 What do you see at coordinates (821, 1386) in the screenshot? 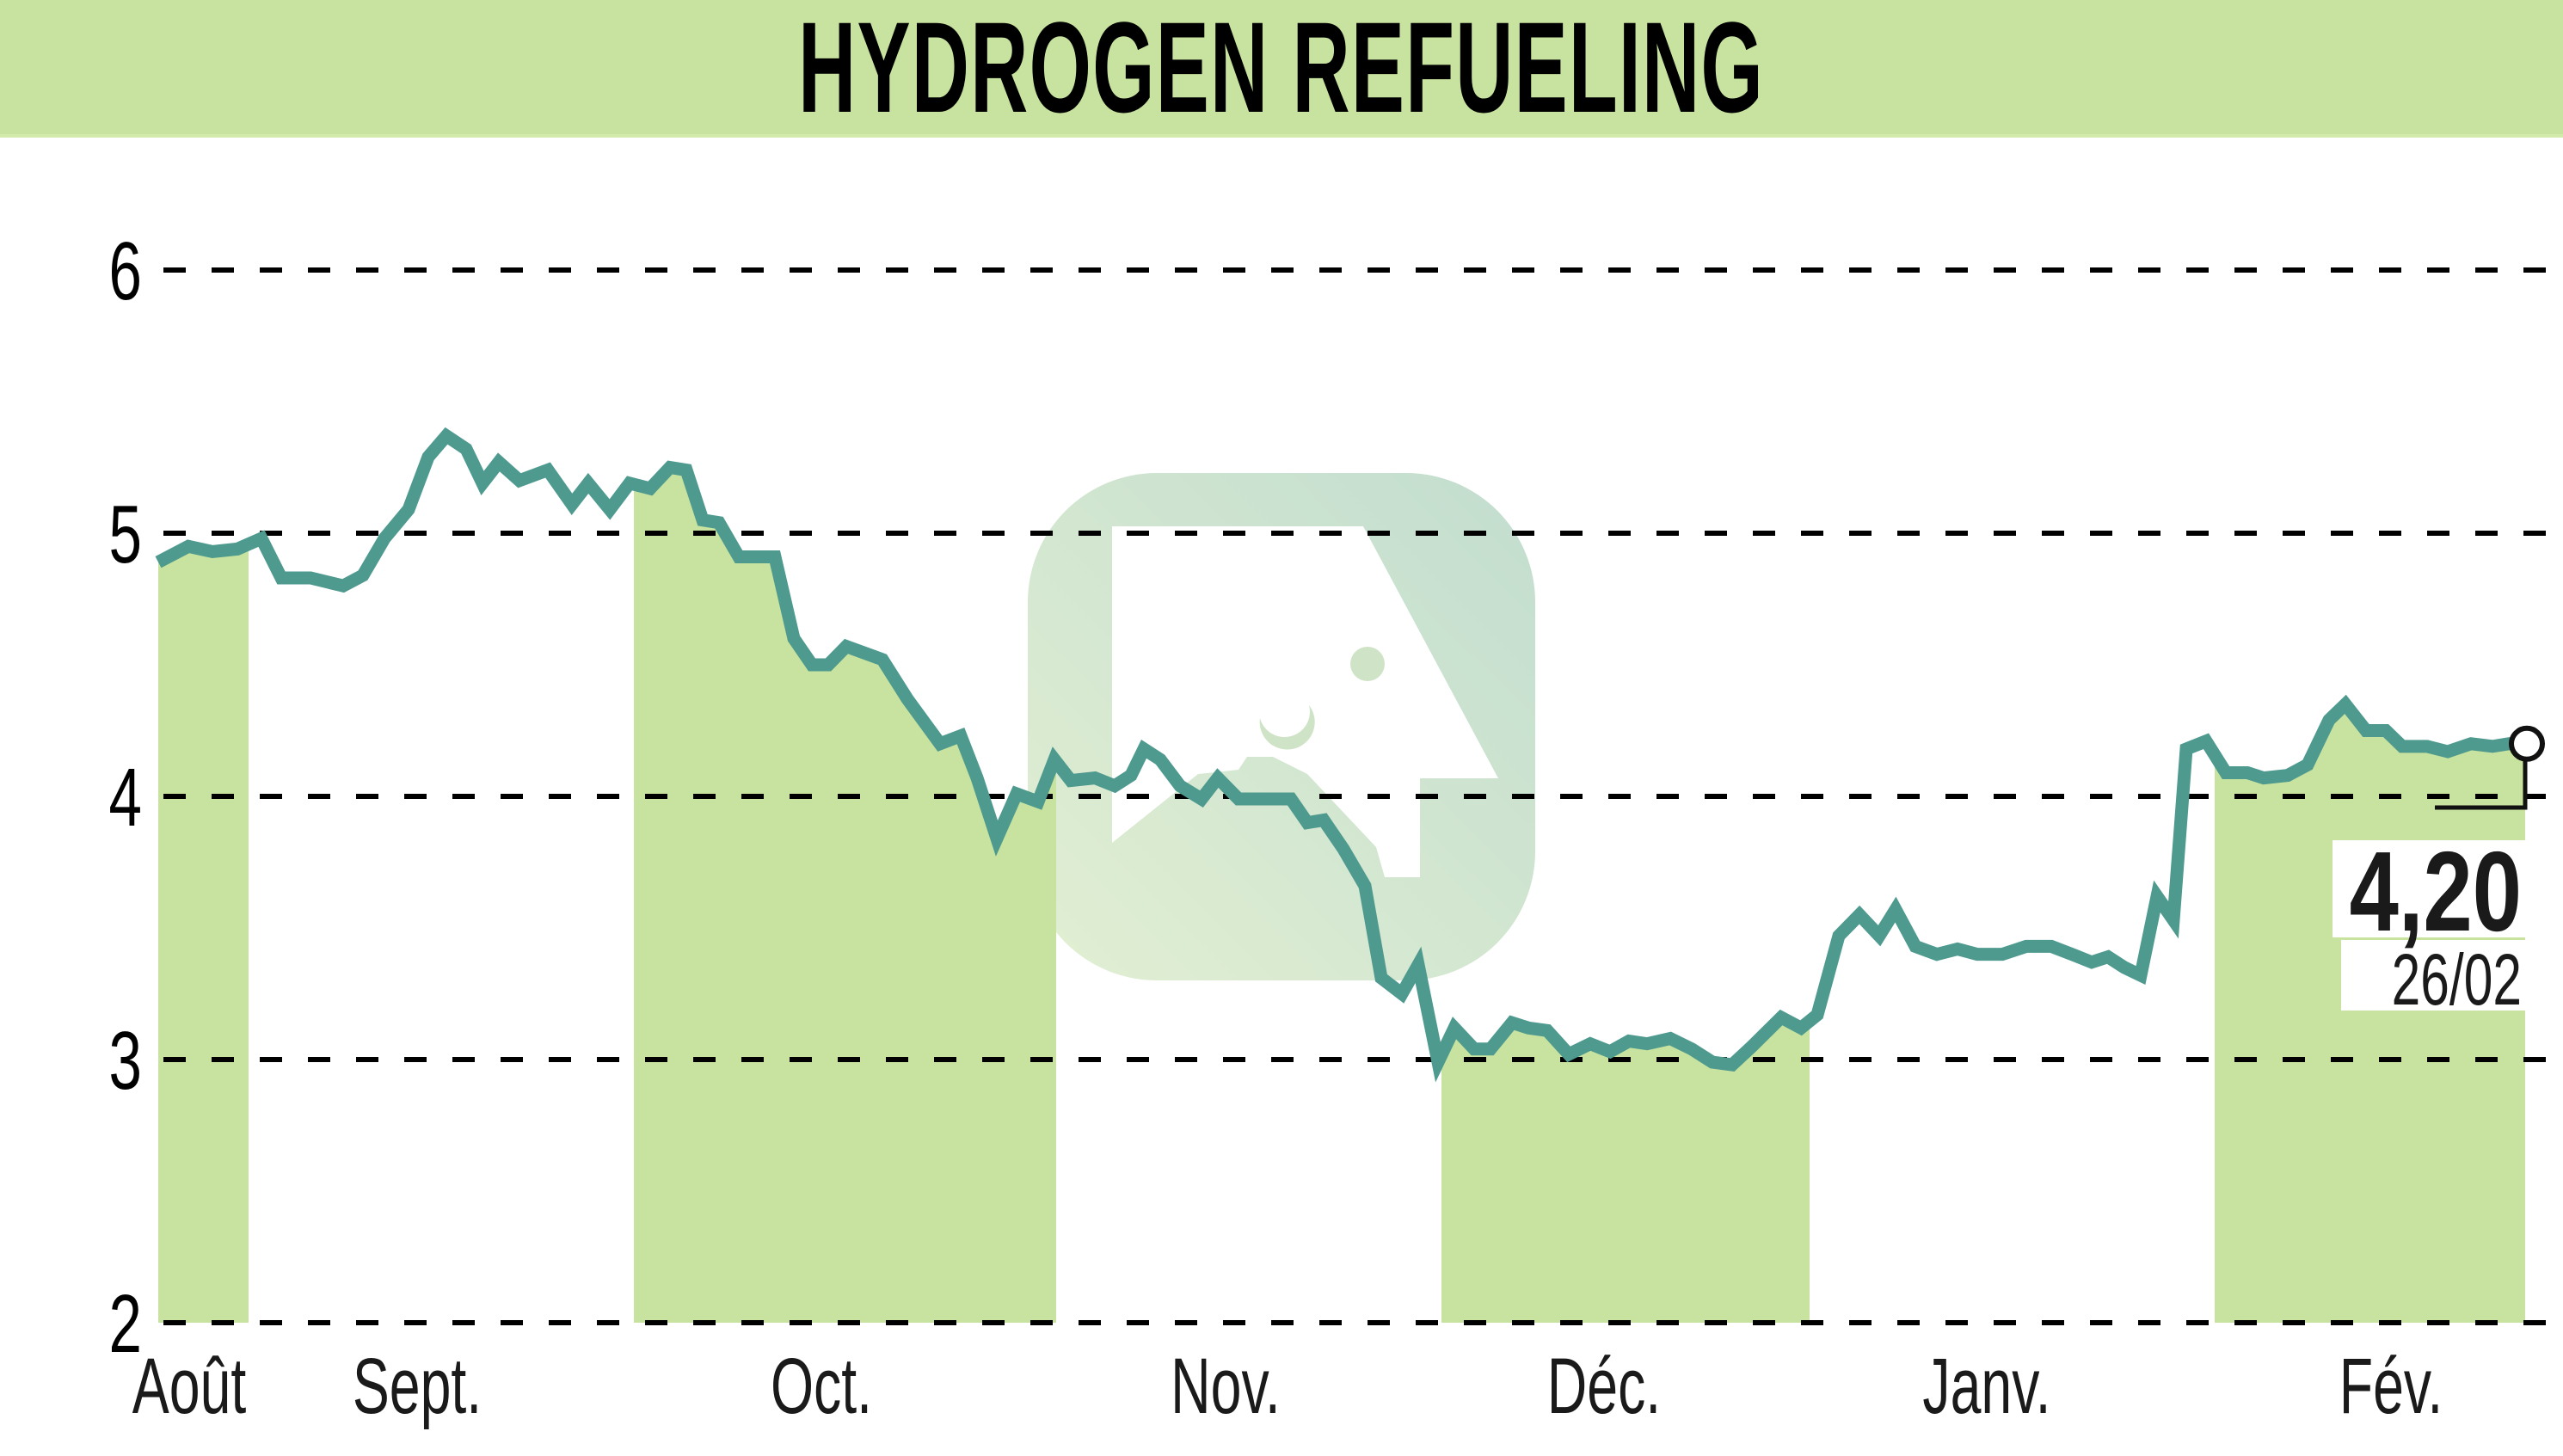
I see `x-tick-label: Oct.` at bounding box center [821, 1386].